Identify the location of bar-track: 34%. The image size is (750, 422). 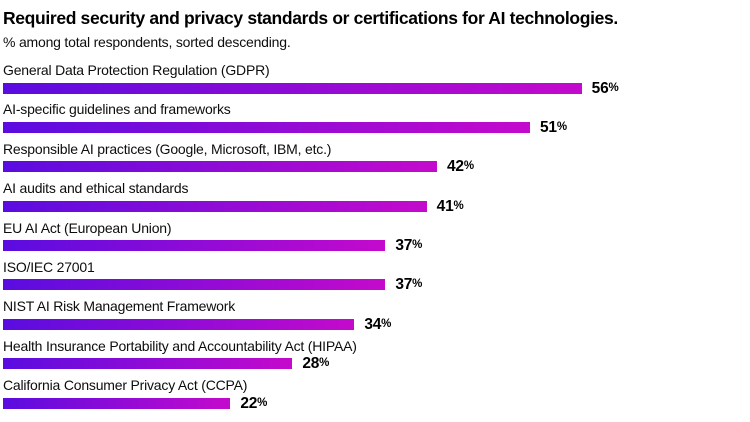
(375, 324).